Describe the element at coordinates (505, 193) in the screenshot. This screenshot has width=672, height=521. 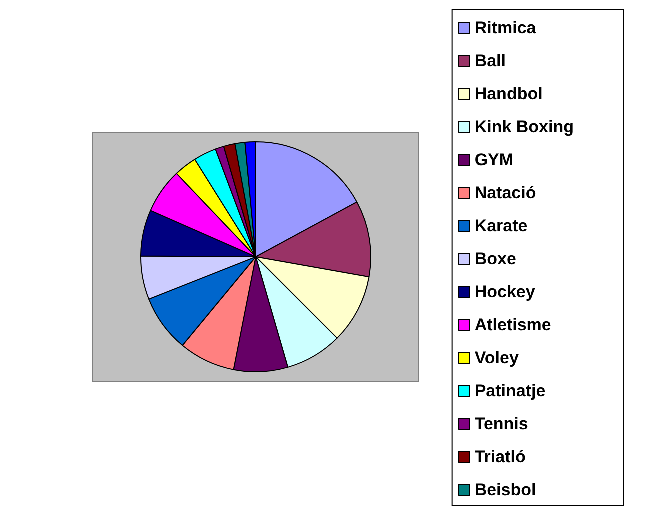
I see `legend-label: Natació` at that location.